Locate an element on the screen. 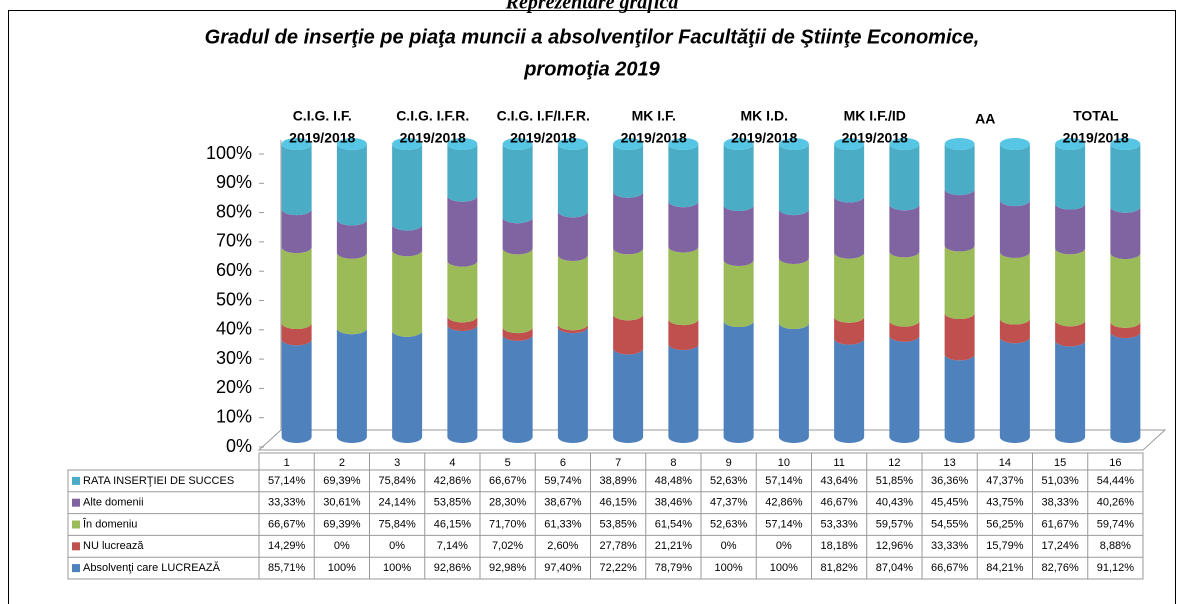 The image size is (1184, 604). data-label: 47,37% is located at coordinates (1005, 481).